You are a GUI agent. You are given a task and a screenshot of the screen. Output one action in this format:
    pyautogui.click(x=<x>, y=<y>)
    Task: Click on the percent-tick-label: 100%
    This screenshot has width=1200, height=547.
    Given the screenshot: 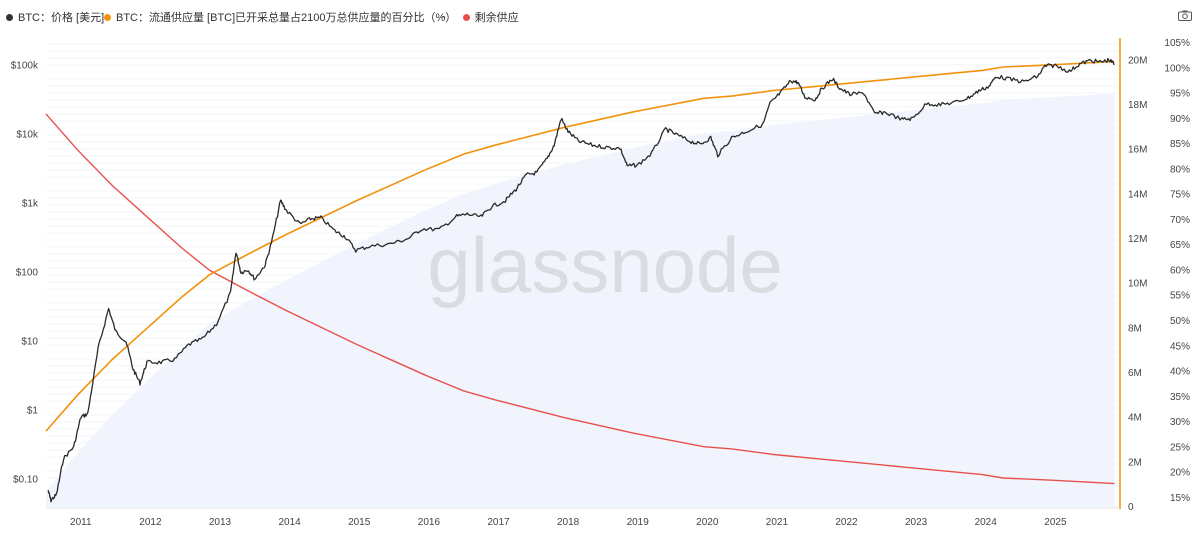 What is the action you would take?
    pyautogui.click(x=1177, y=68)
    